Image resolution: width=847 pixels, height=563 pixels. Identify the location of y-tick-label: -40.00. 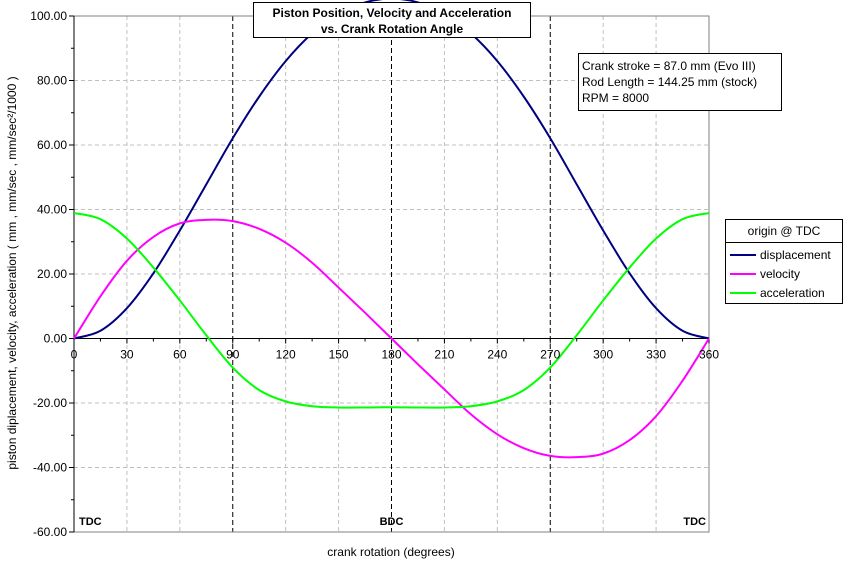
(50, 468).